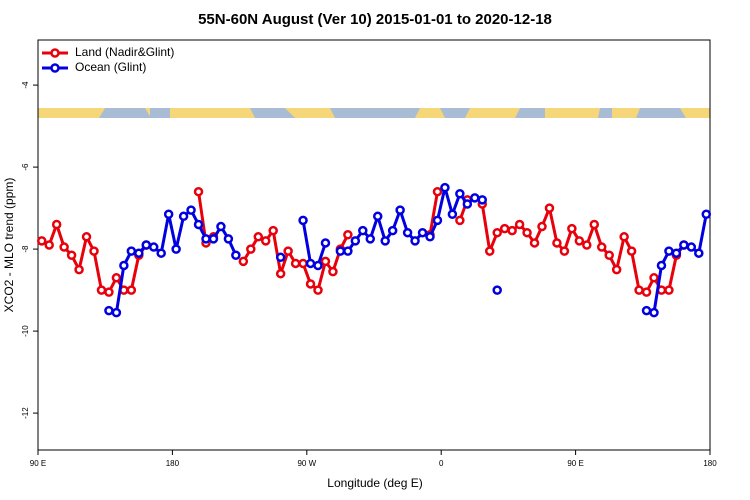 The image size is (750, 500). I want to click on land-mask-strip, so click(374, 113).